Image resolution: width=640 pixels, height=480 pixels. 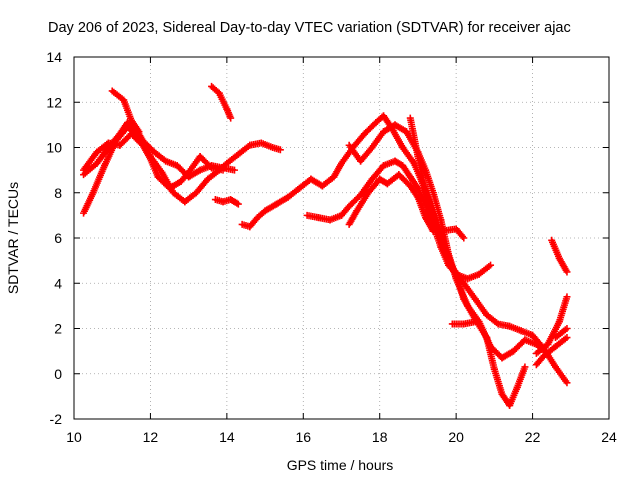 I want to click on y-tick-label: 2, so click(x=58, y=329).